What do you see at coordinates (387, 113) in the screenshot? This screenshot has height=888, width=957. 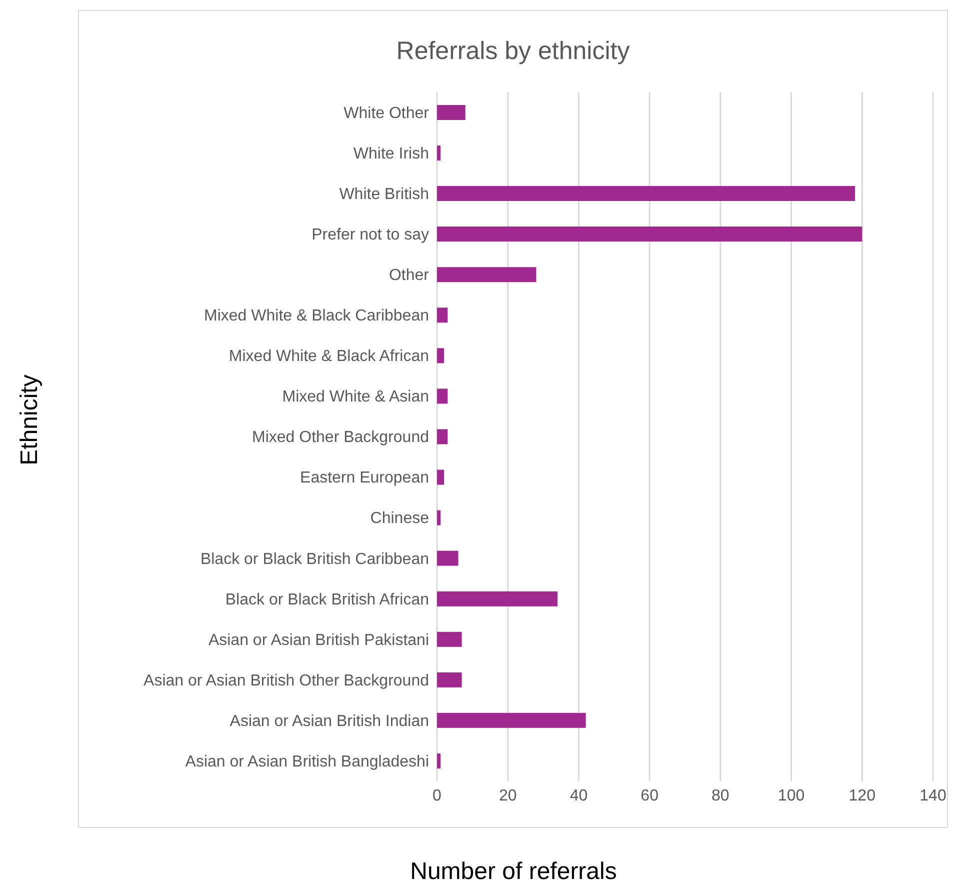 I see `y-tick-label: White Other` at bounding box center [387, 113].